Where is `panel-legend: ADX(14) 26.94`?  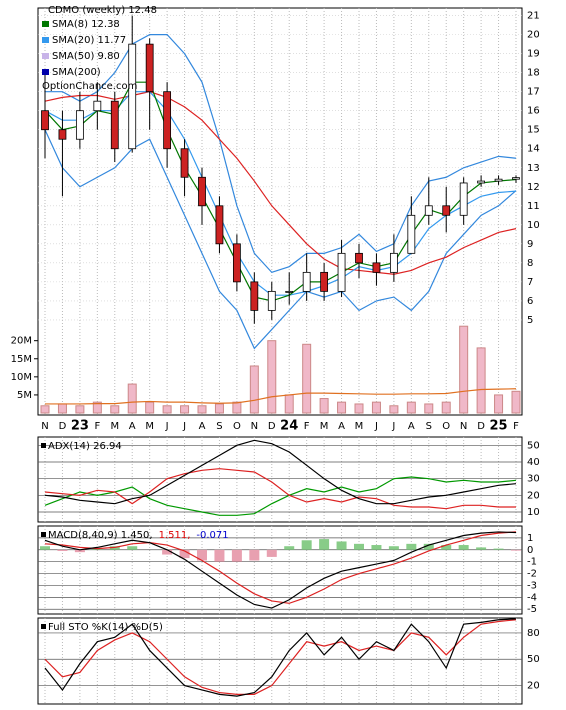
panel-legend: ADX(14) 26.94 is located at coordinates (85, 446).